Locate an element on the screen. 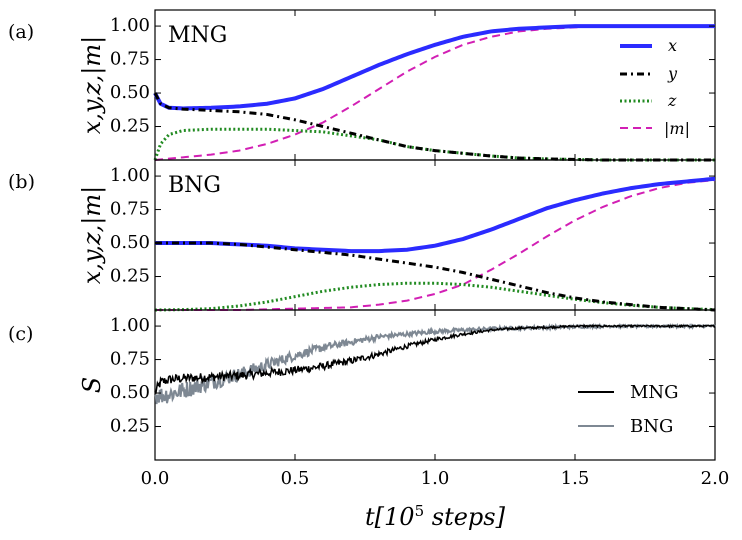  y-tick-label-c: 0.25 is located at coordinates (130, 426).